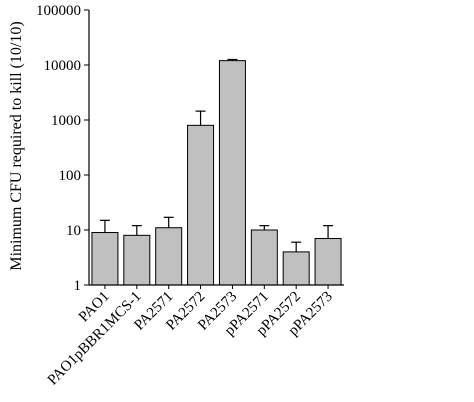 Image resolution: width=474 pixels, height=402 pixels. What do you see at coordinates (73, 231) in the screenshot?
I see `y-tick-label: 10` at bounding box center [73, 231].